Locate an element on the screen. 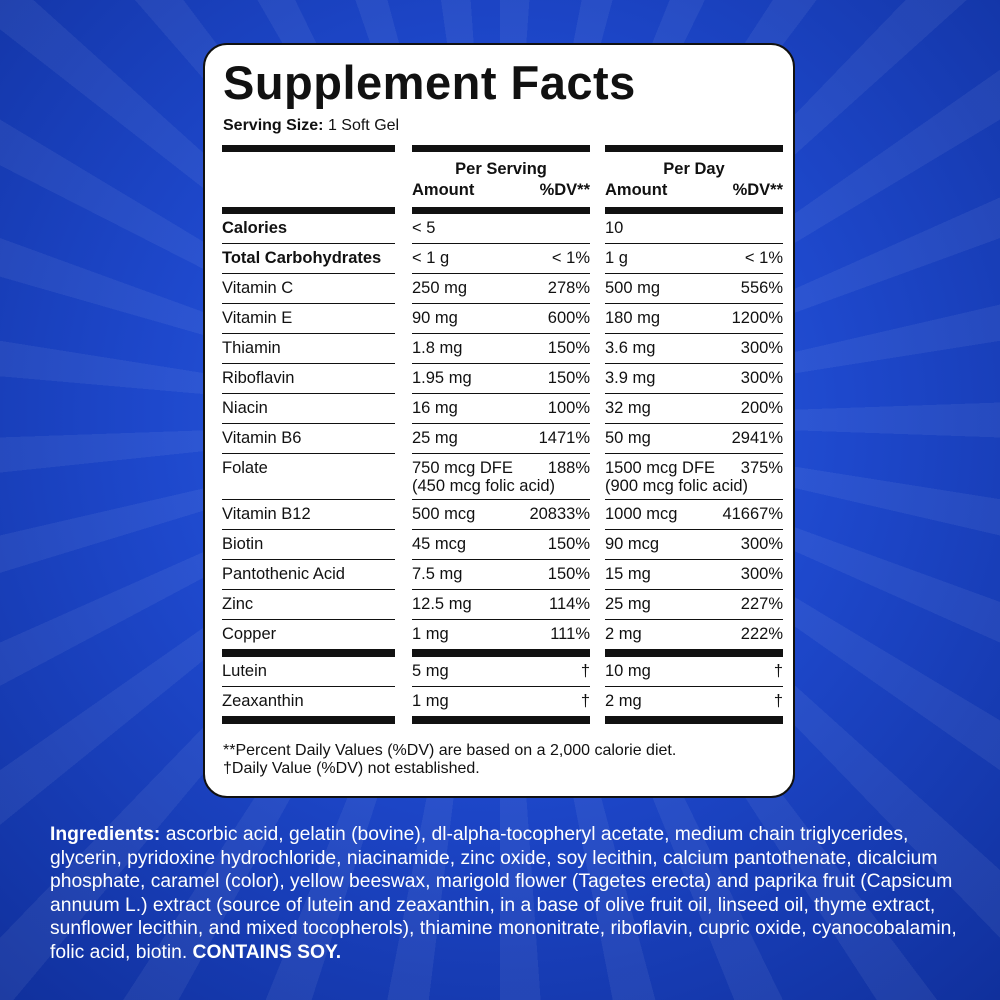 Image resolution: width=1000 pixels, height=1000 pixels. amount: 90 mg is located at coordinates (435, 318).